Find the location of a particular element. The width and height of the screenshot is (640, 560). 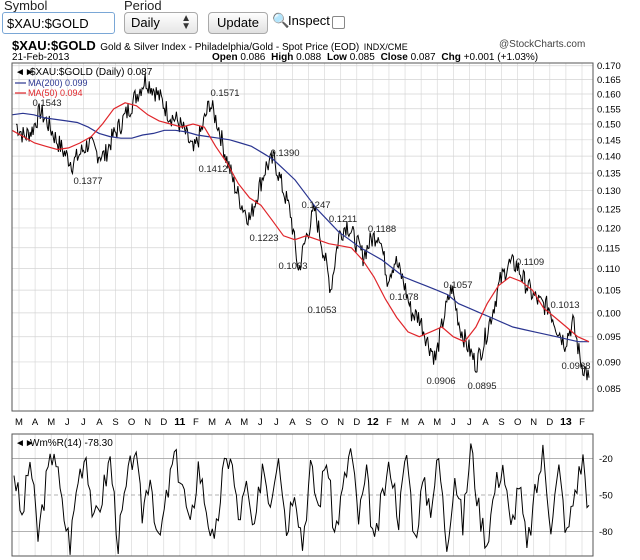

x-tick-label: 12 is located at coordinates (373, 422).